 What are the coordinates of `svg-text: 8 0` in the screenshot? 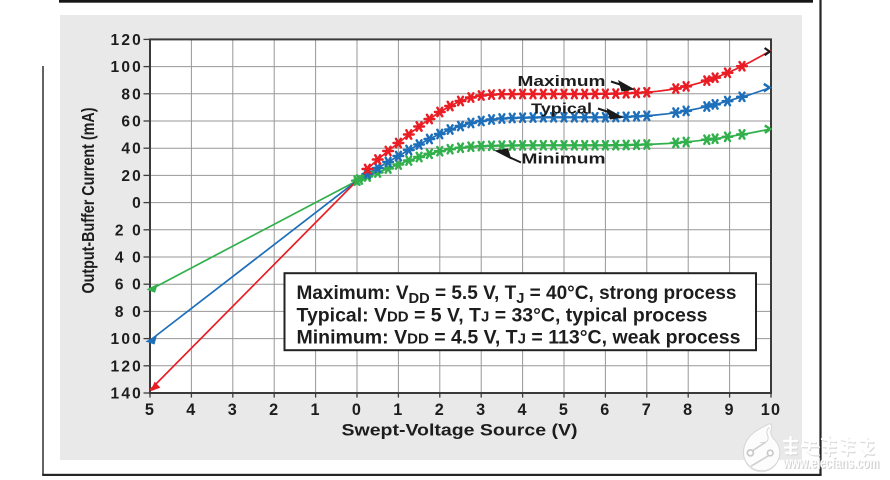 It's located at (129, 312).